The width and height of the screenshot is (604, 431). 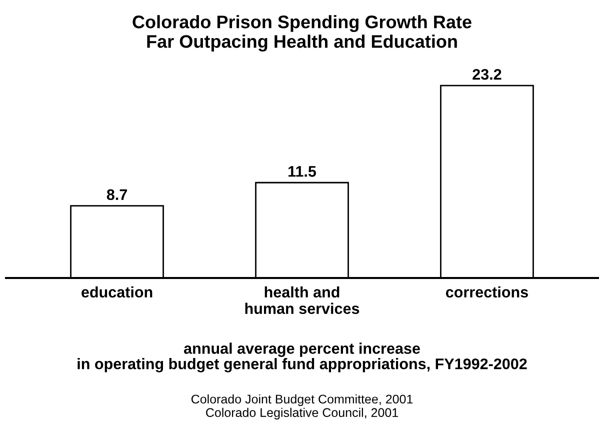 I want to click on data-label: 11.5, so click(x=302, y=171).